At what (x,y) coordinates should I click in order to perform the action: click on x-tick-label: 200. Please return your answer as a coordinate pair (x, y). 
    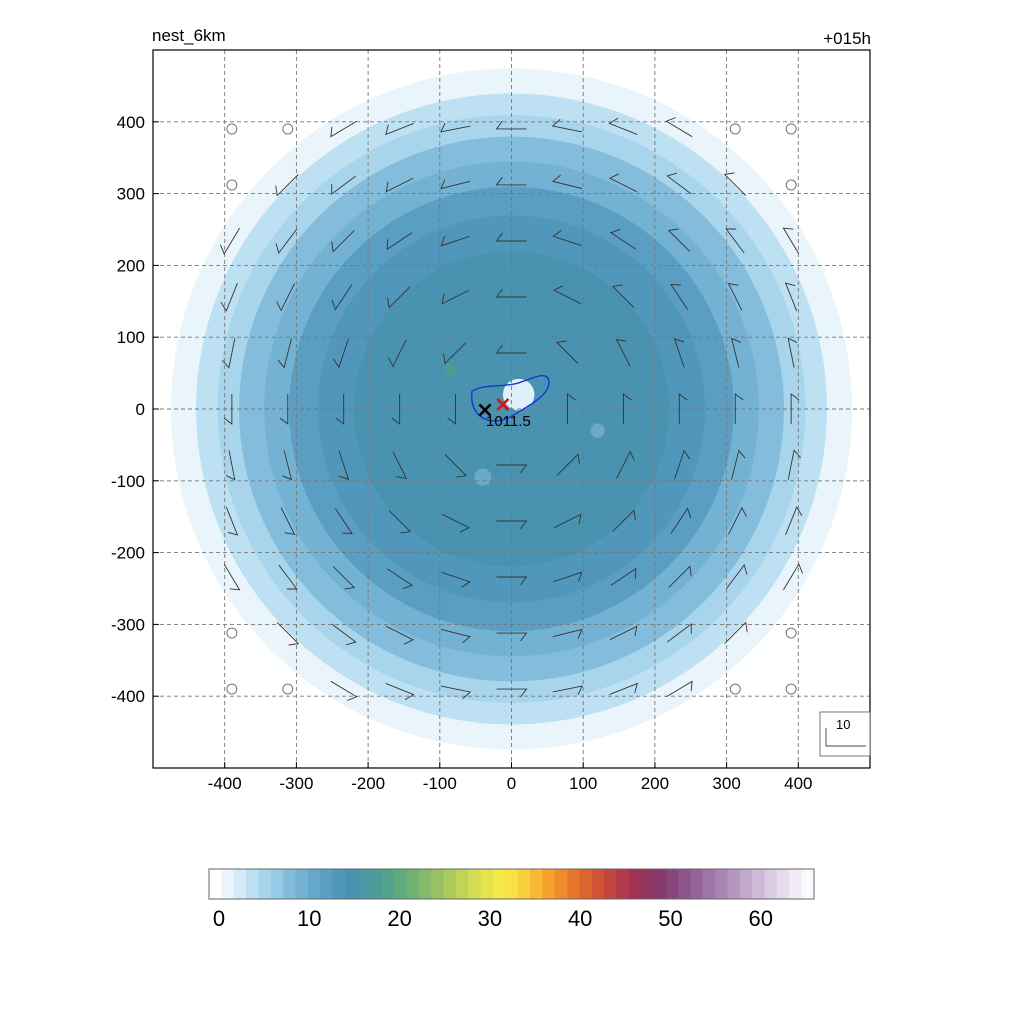
    Looking at the image, I should click on (655, 783).